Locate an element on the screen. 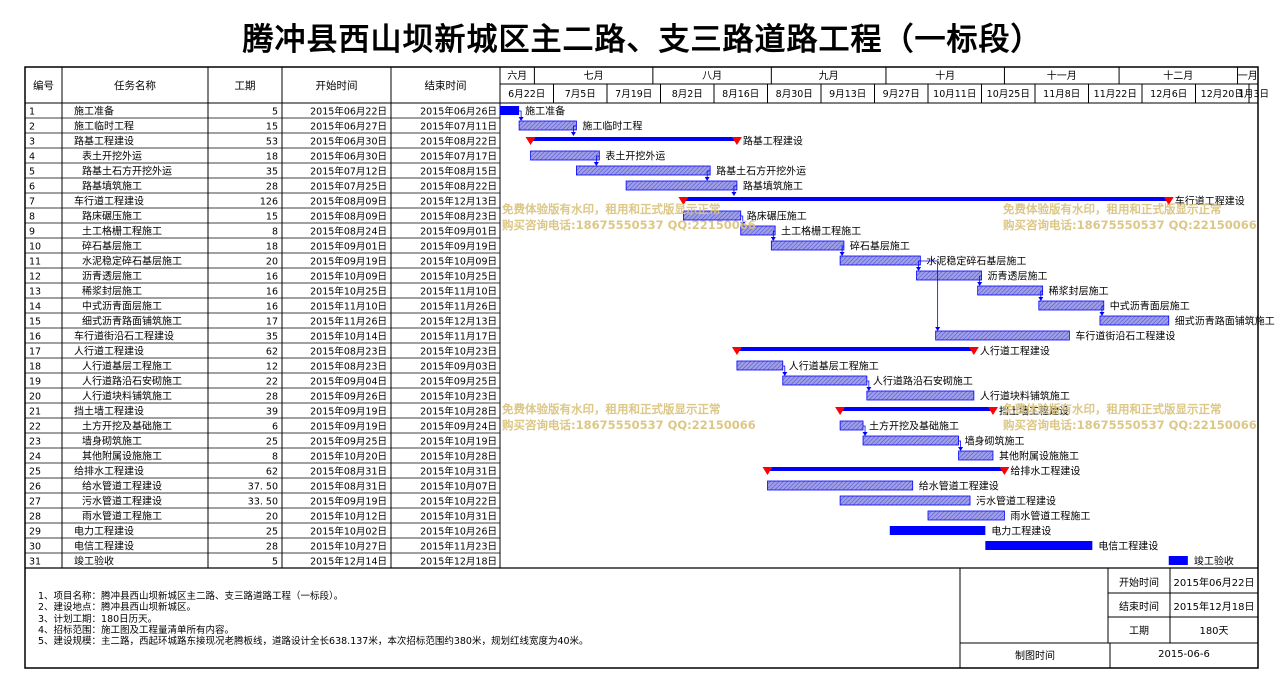 The height and width of the screenshot is (692, 1285). task-id: 17 is located at coordinates (35, 352).